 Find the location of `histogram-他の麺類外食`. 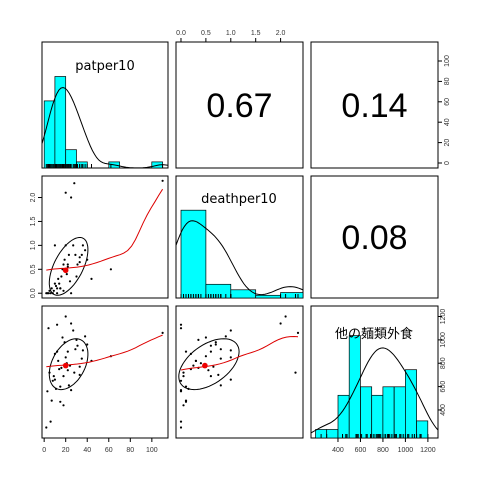

histogram-他の麺類外食 is located at coordinates (374, 387).